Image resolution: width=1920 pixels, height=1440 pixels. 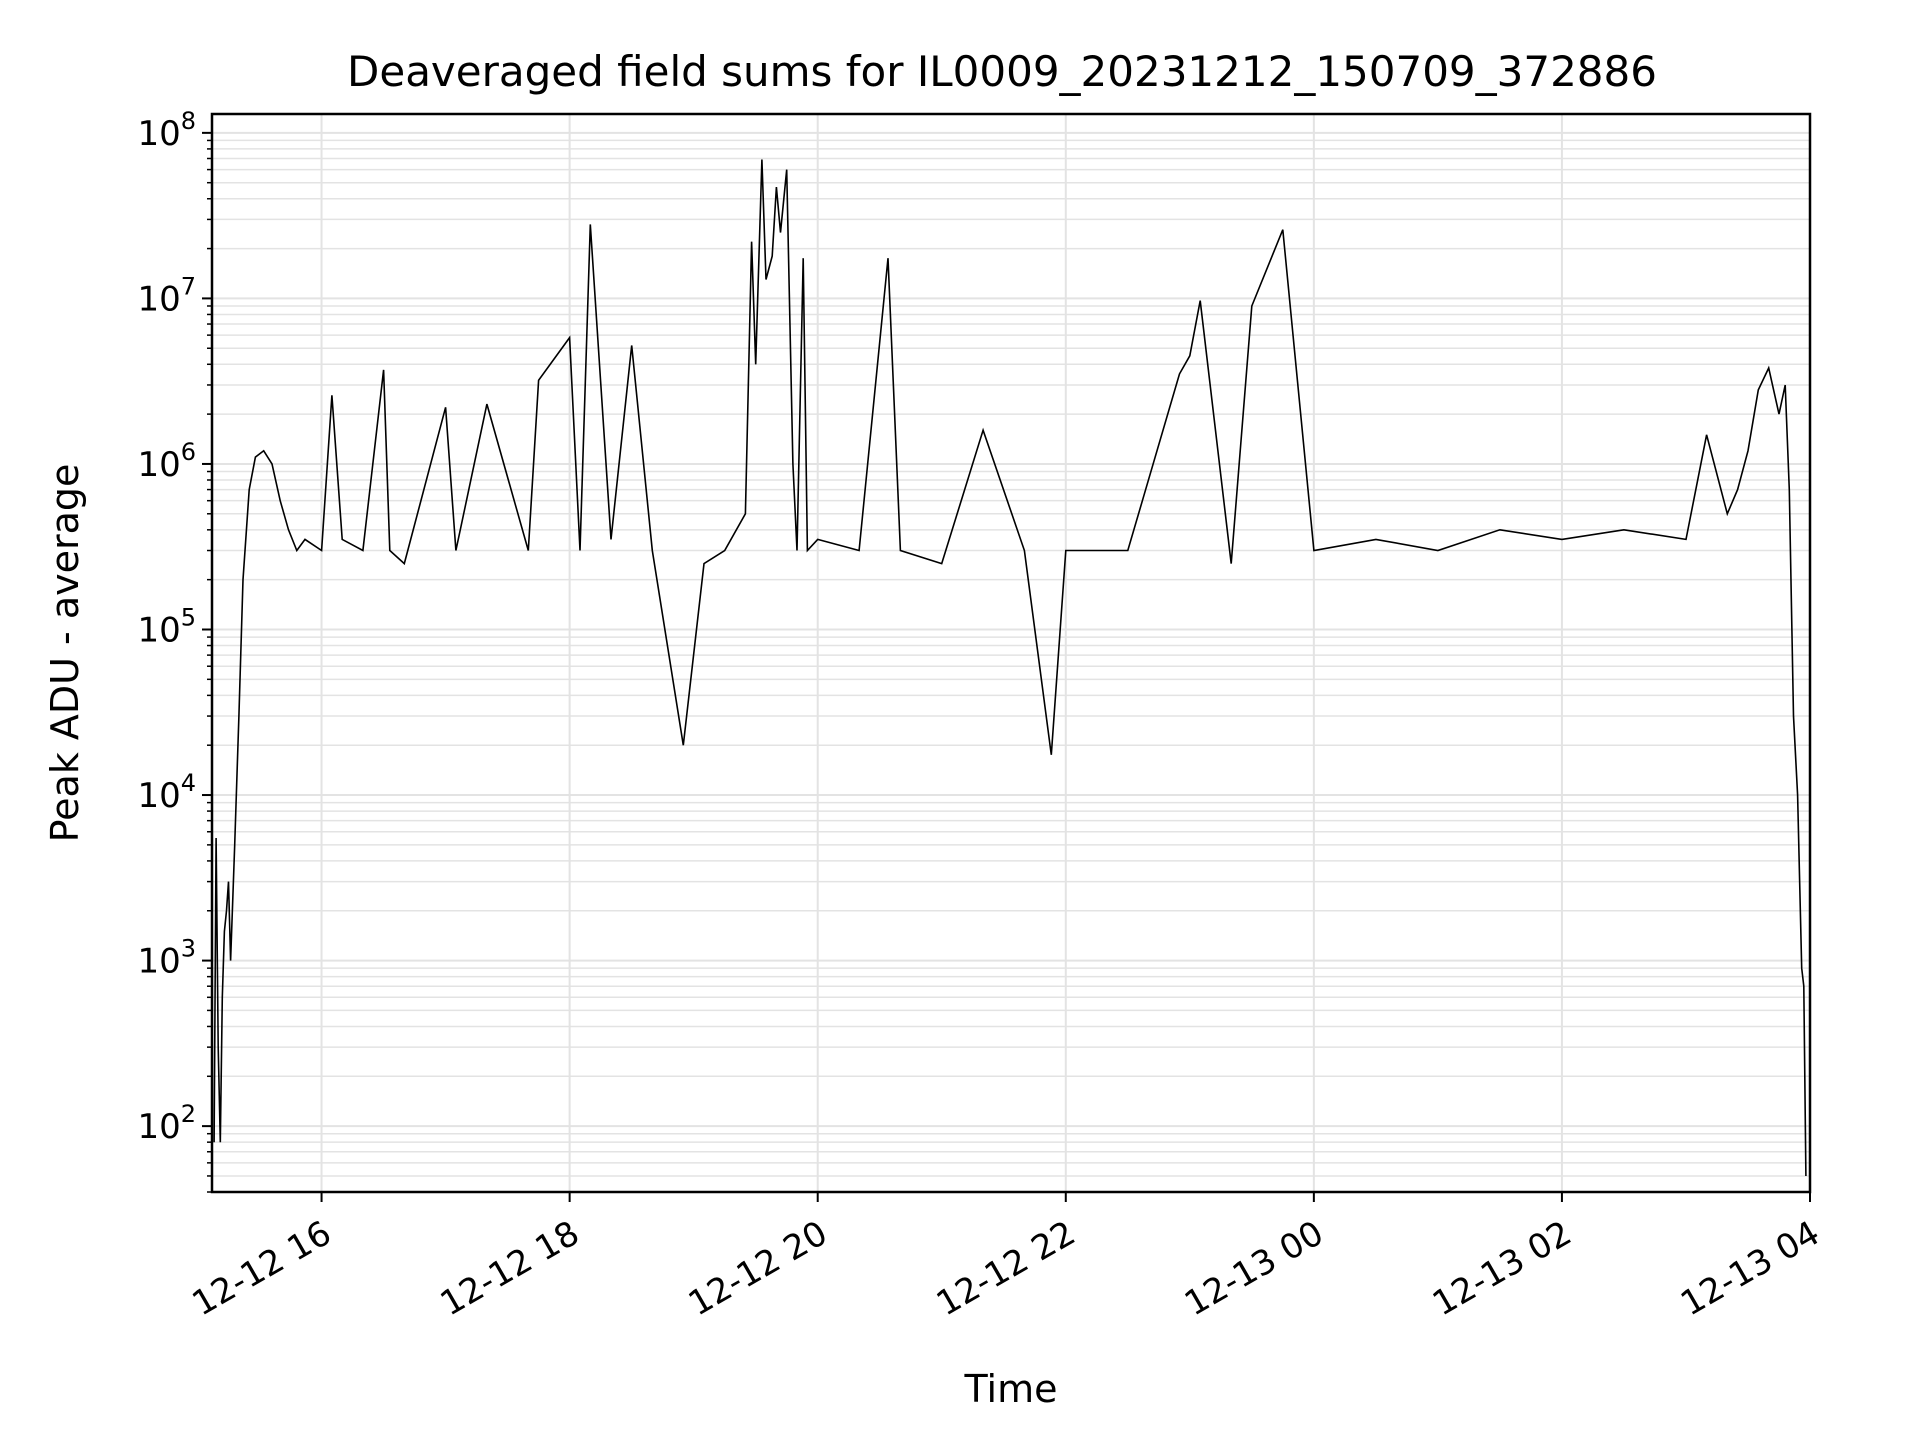 I want to click on y-tick-label: 10⁷, so click(x=166, y=295).